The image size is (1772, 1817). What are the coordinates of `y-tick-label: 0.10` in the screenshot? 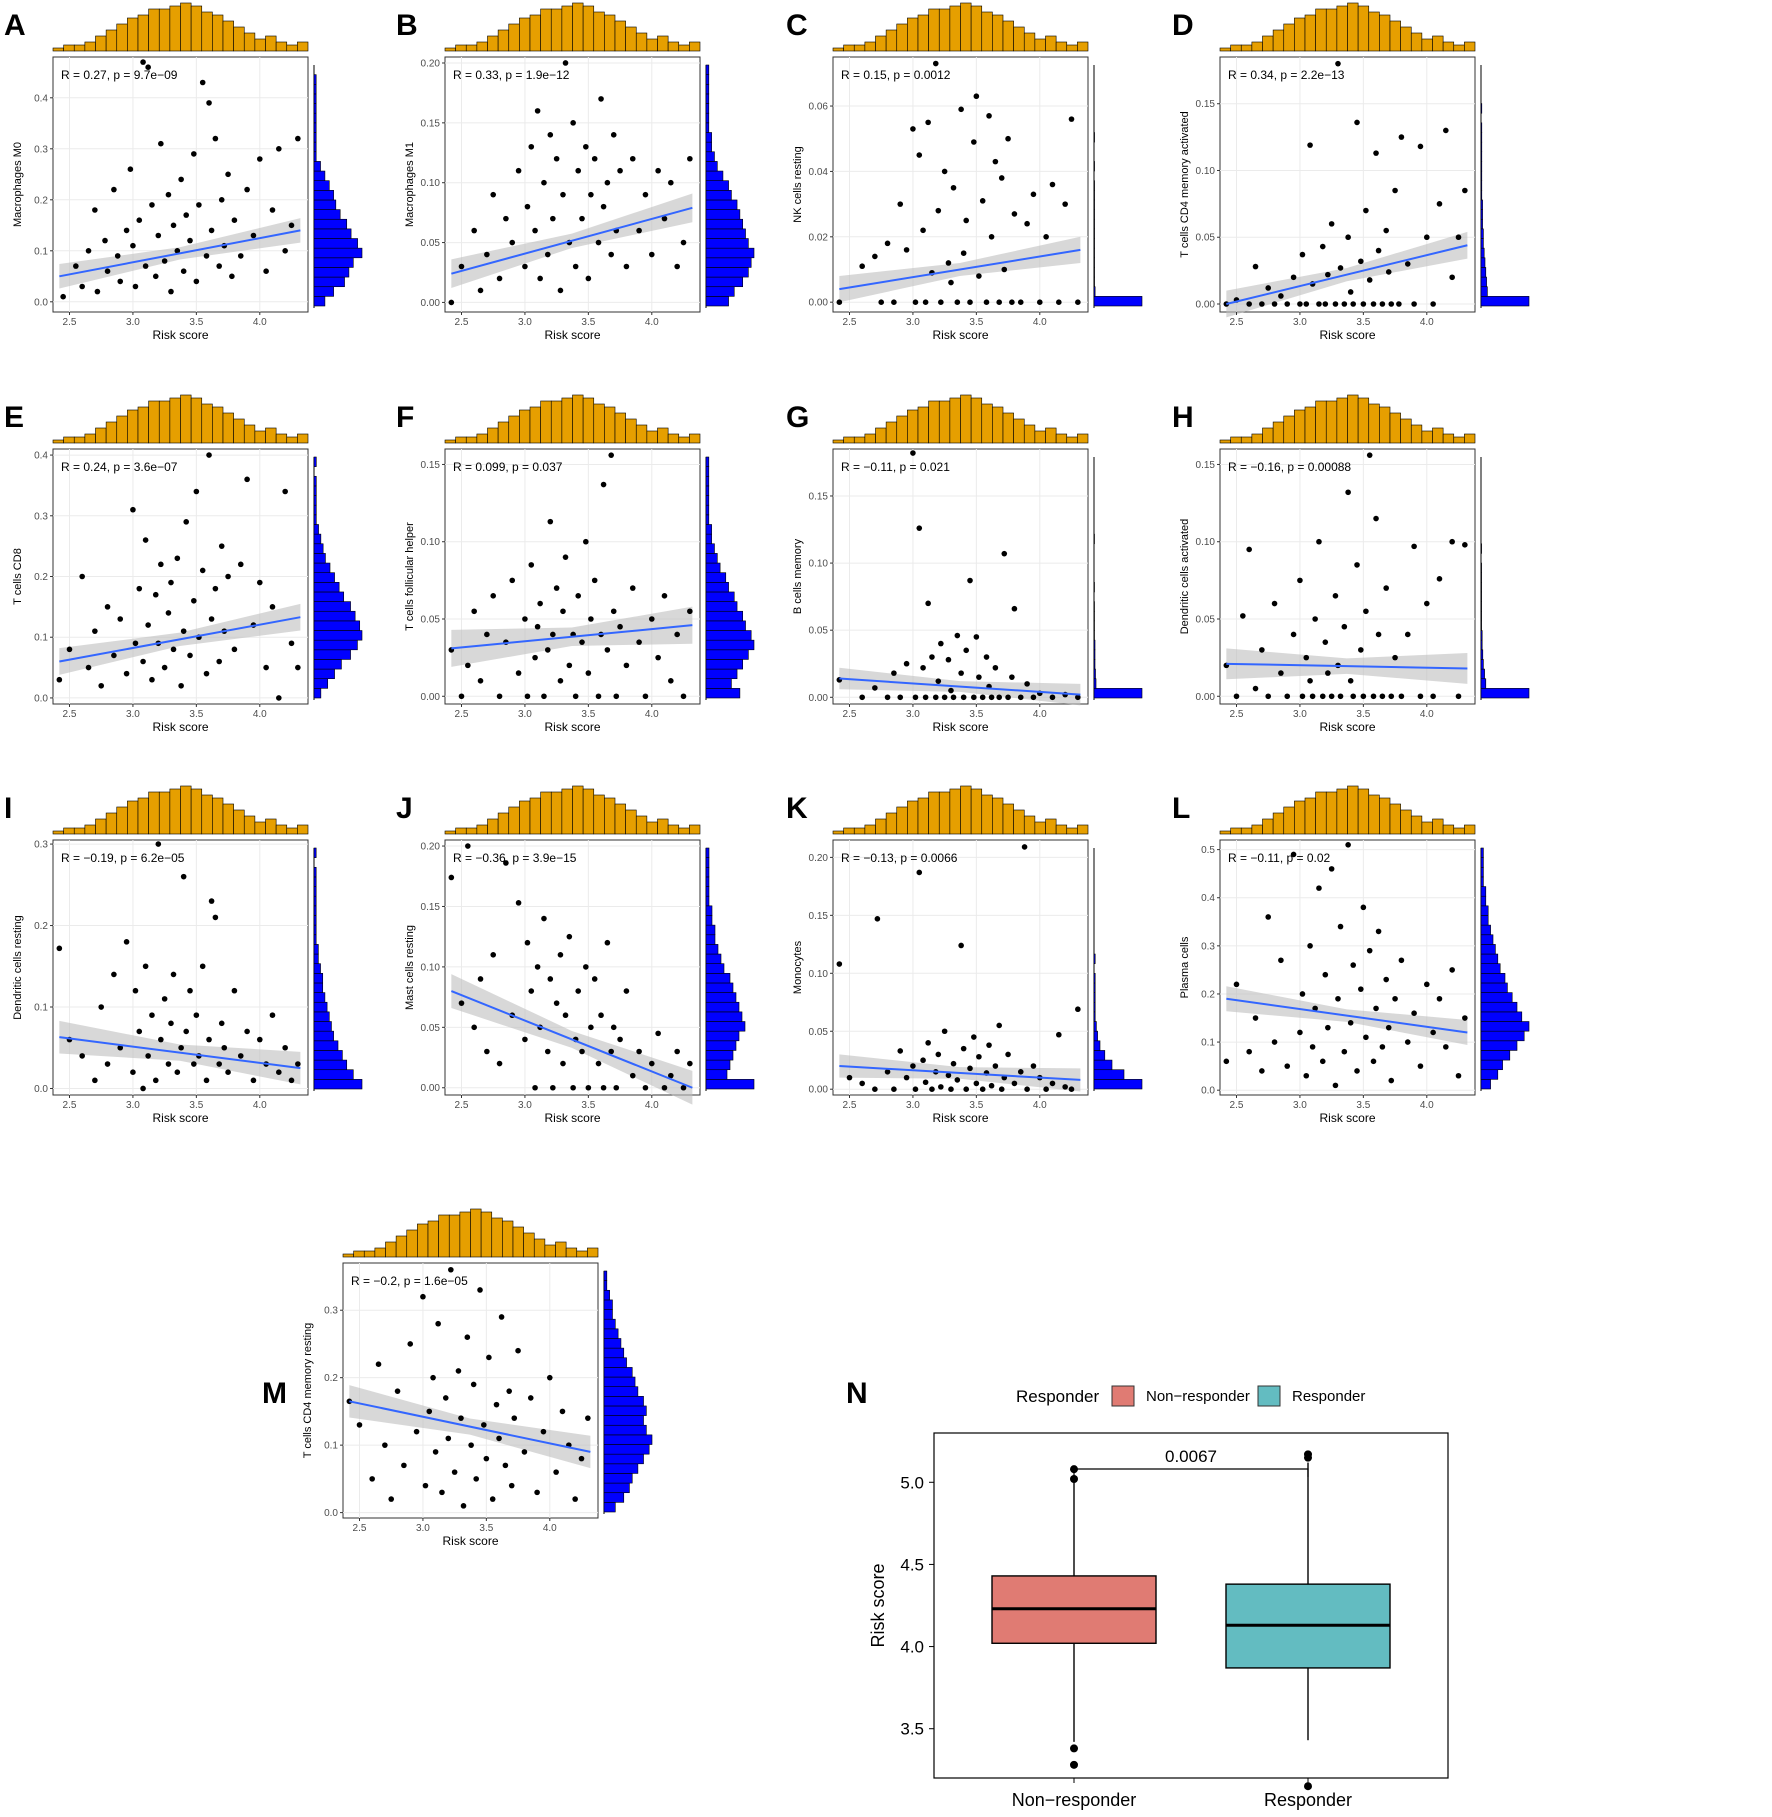 It's located at (1206, 171).